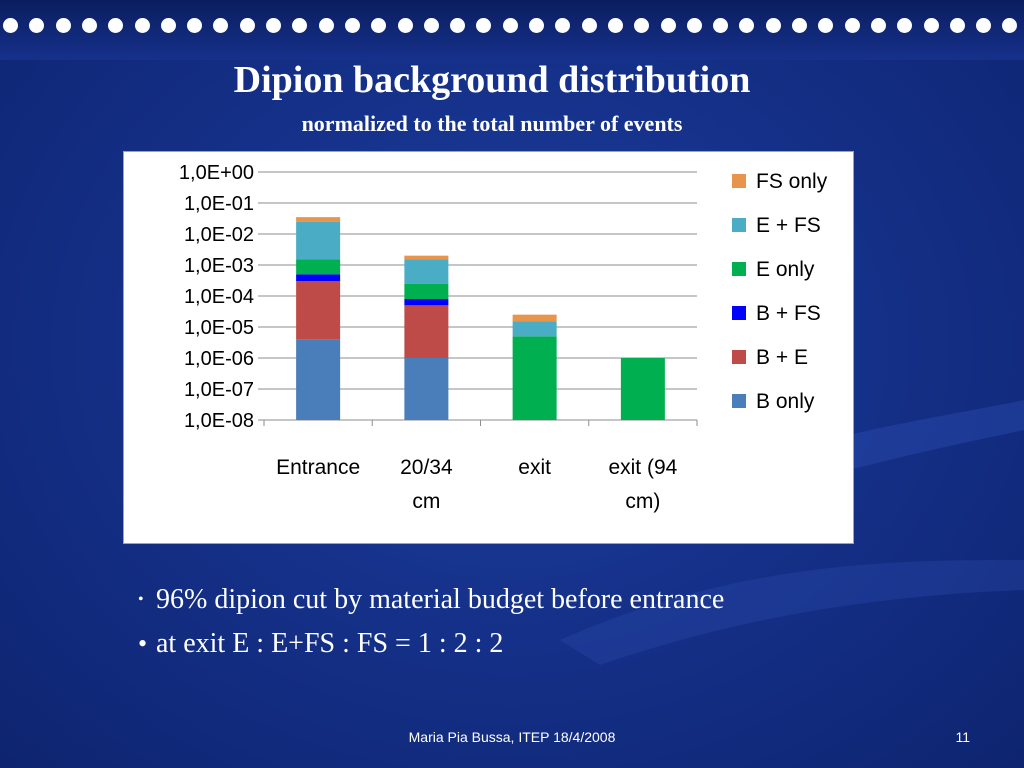 This screenshot has width=1024, height=768. What do you see at coordinates (962, 737) in the screenshot?
I see `page-number: 11` at bounding box center [962, 737].